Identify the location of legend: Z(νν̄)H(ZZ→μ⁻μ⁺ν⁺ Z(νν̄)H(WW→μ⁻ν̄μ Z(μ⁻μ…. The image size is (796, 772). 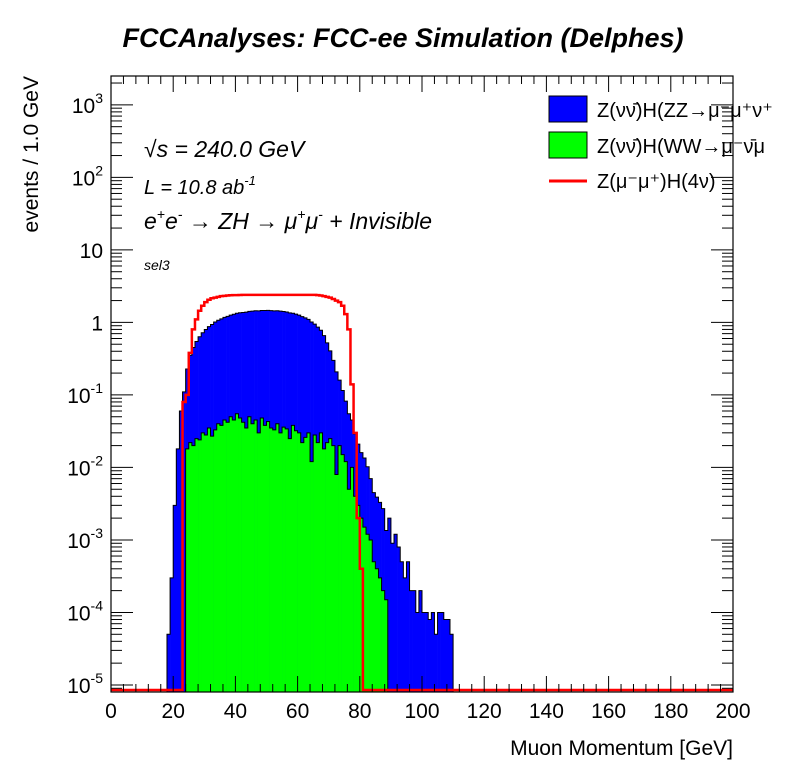
(660, 144).